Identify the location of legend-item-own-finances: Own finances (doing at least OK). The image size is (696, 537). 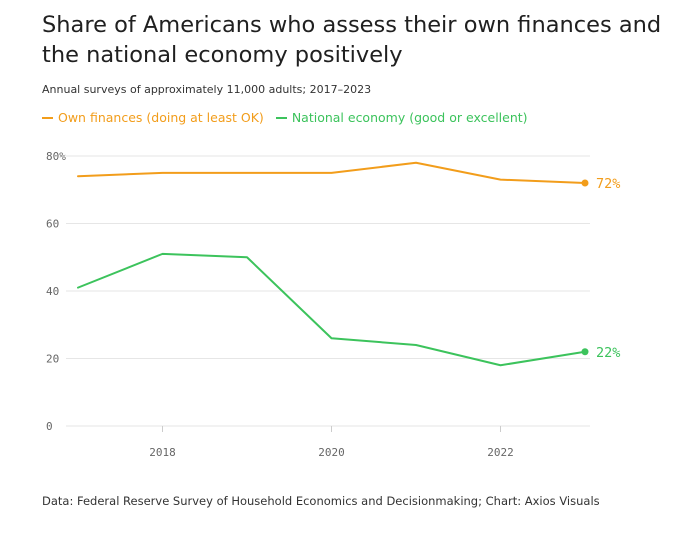
(153, 117).